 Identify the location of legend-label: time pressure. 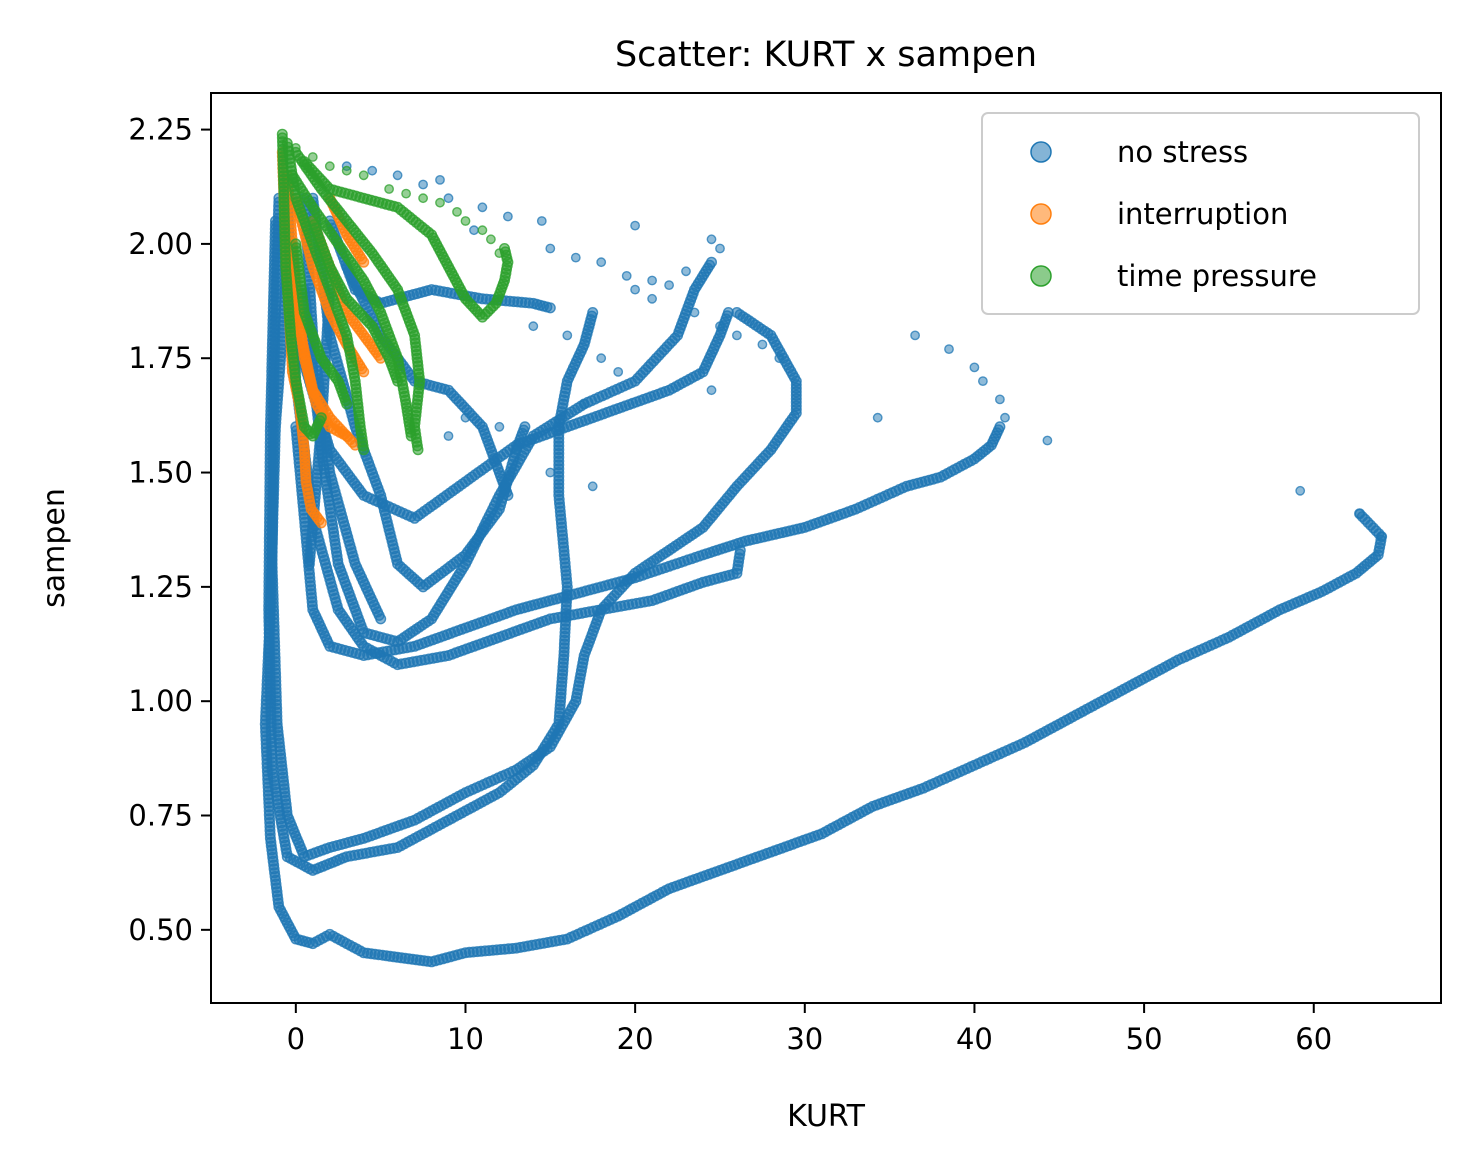
(1217, 276).